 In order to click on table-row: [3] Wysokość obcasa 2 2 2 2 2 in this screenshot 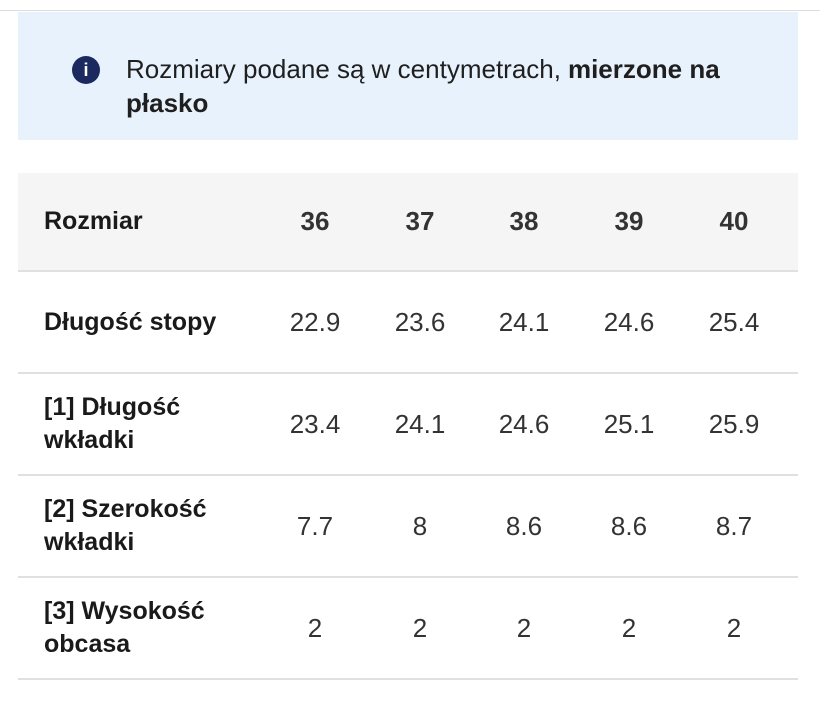, I will do `click(408, 629)`.